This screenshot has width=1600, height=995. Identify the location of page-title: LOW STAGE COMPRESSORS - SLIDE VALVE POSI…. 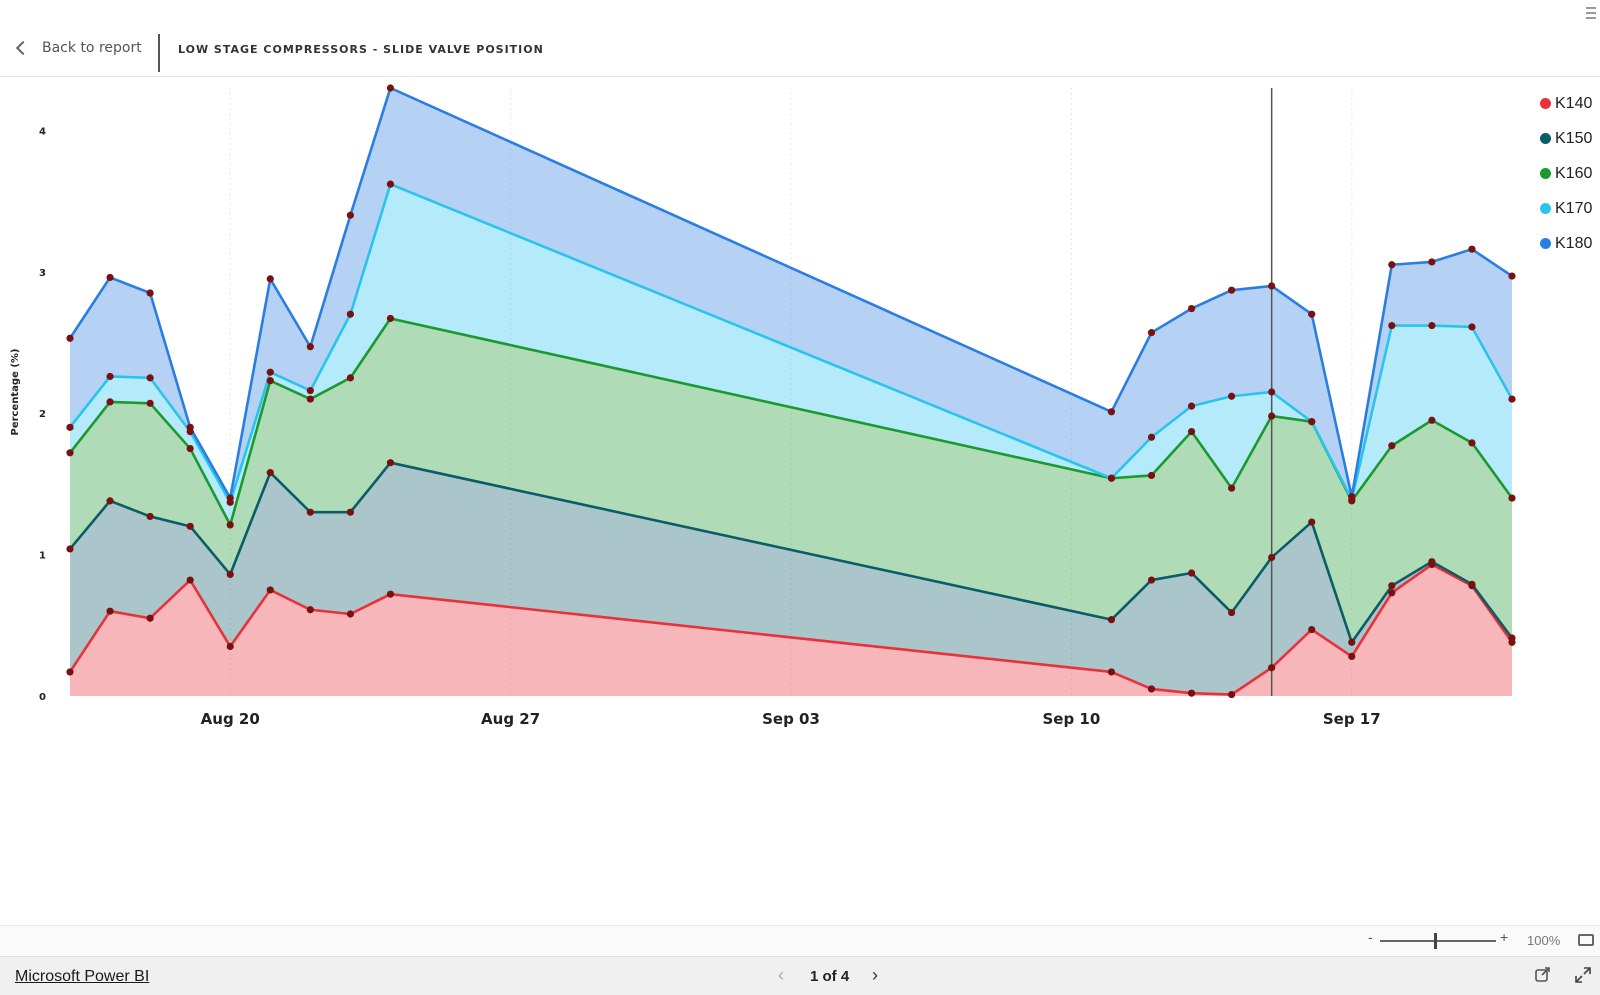
(361, 49).